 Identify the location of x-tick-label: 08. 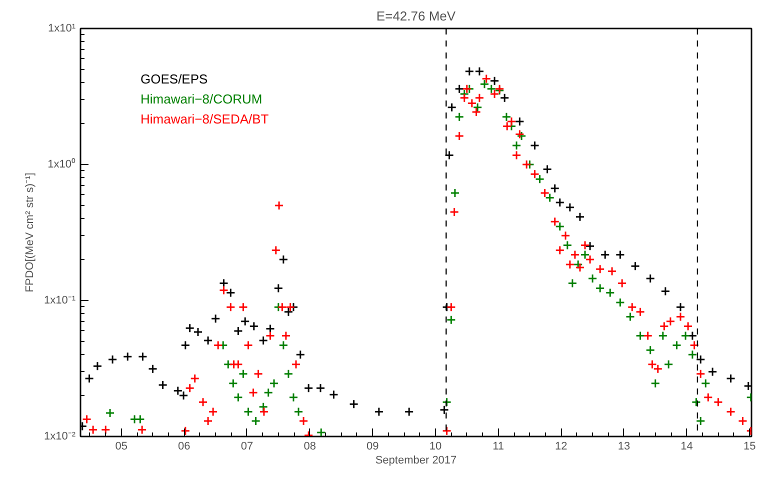
(310, 446).